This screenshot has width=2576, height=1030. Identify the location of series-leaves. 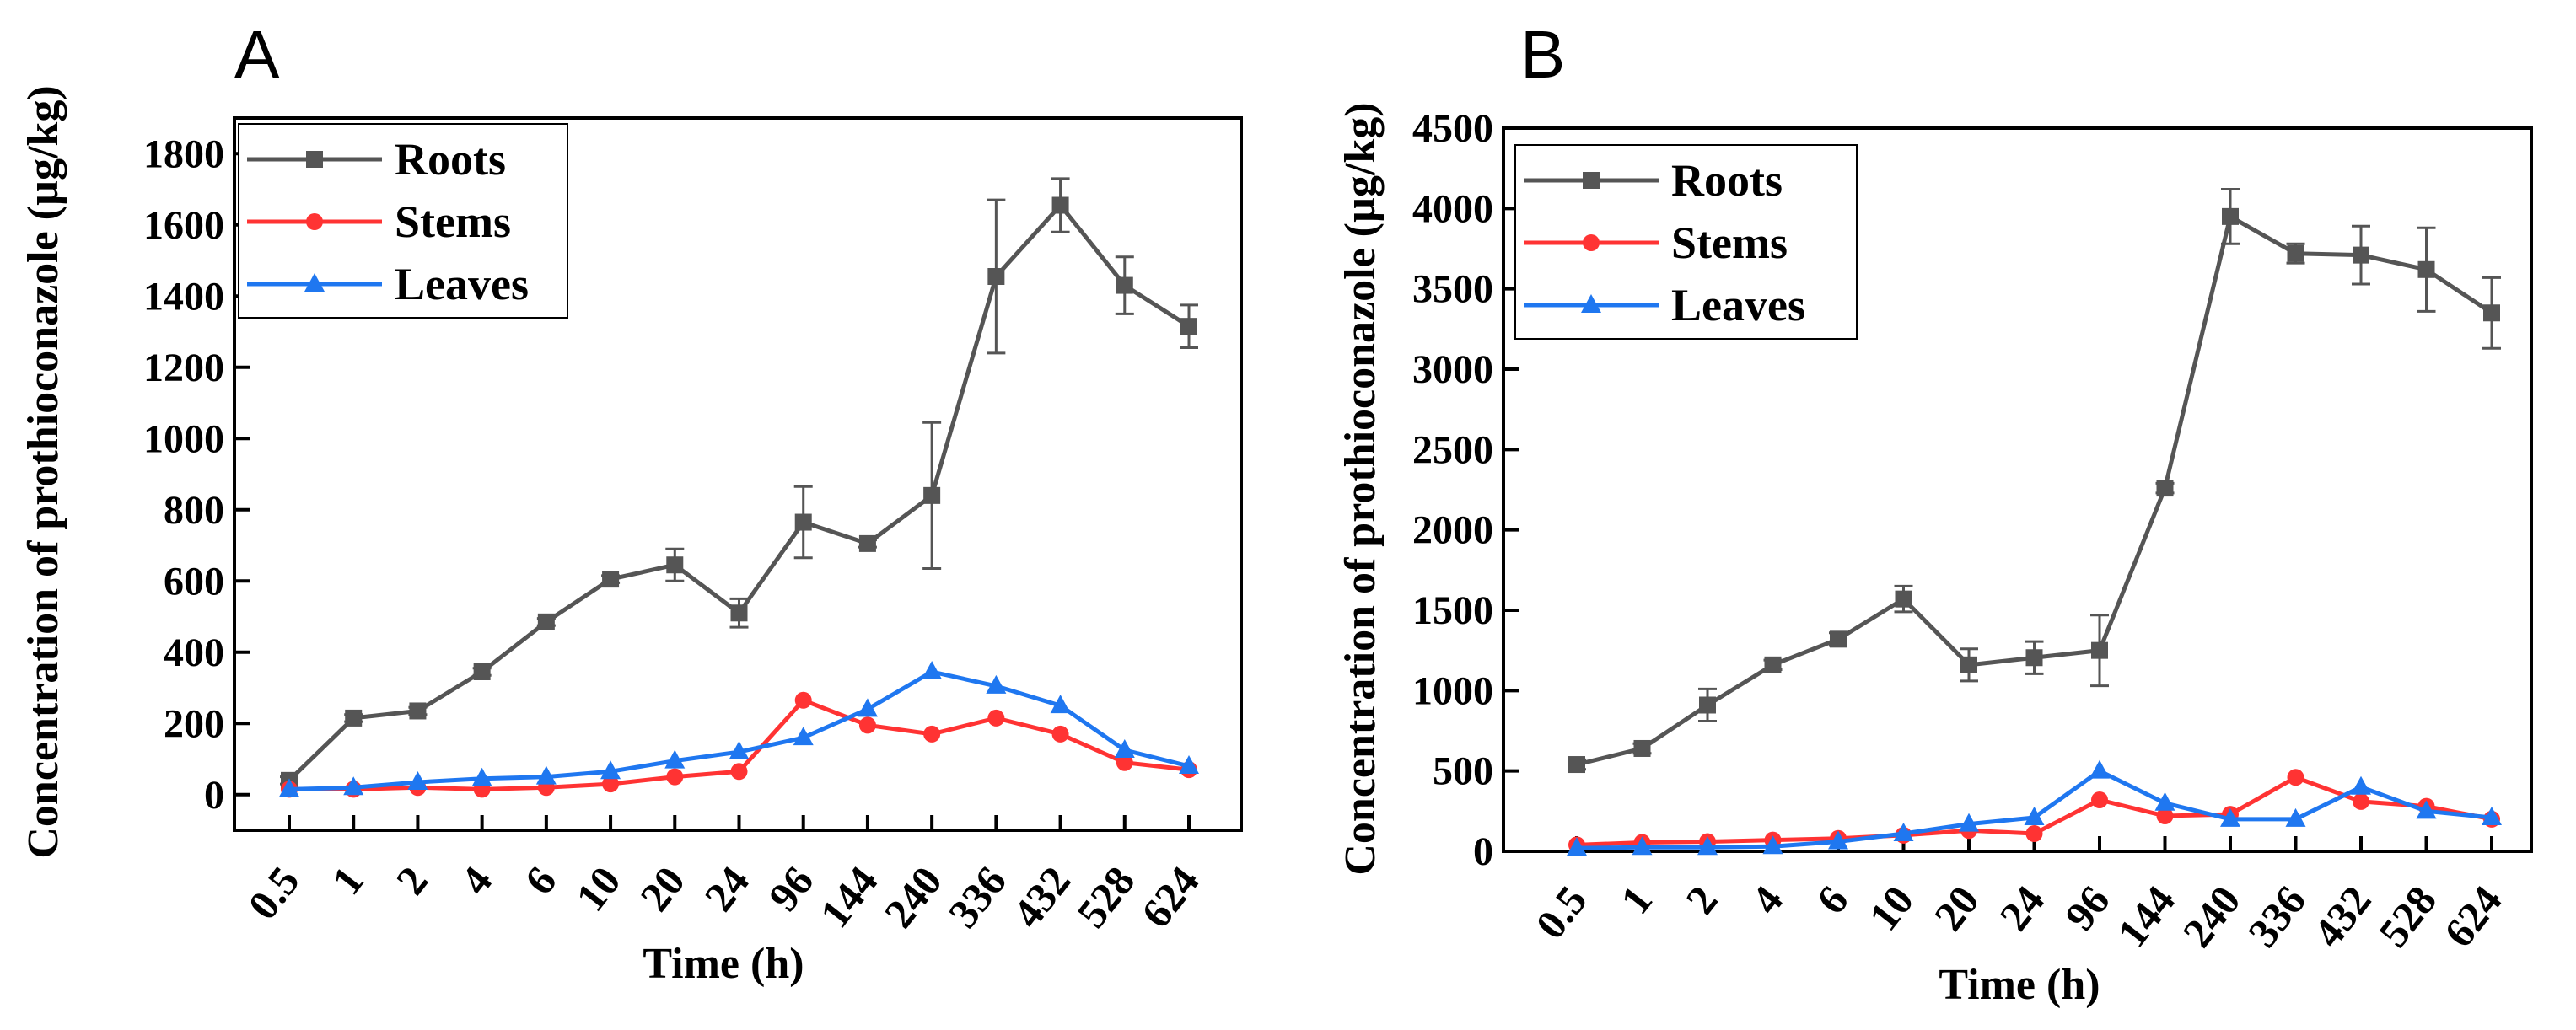
(739, 728).